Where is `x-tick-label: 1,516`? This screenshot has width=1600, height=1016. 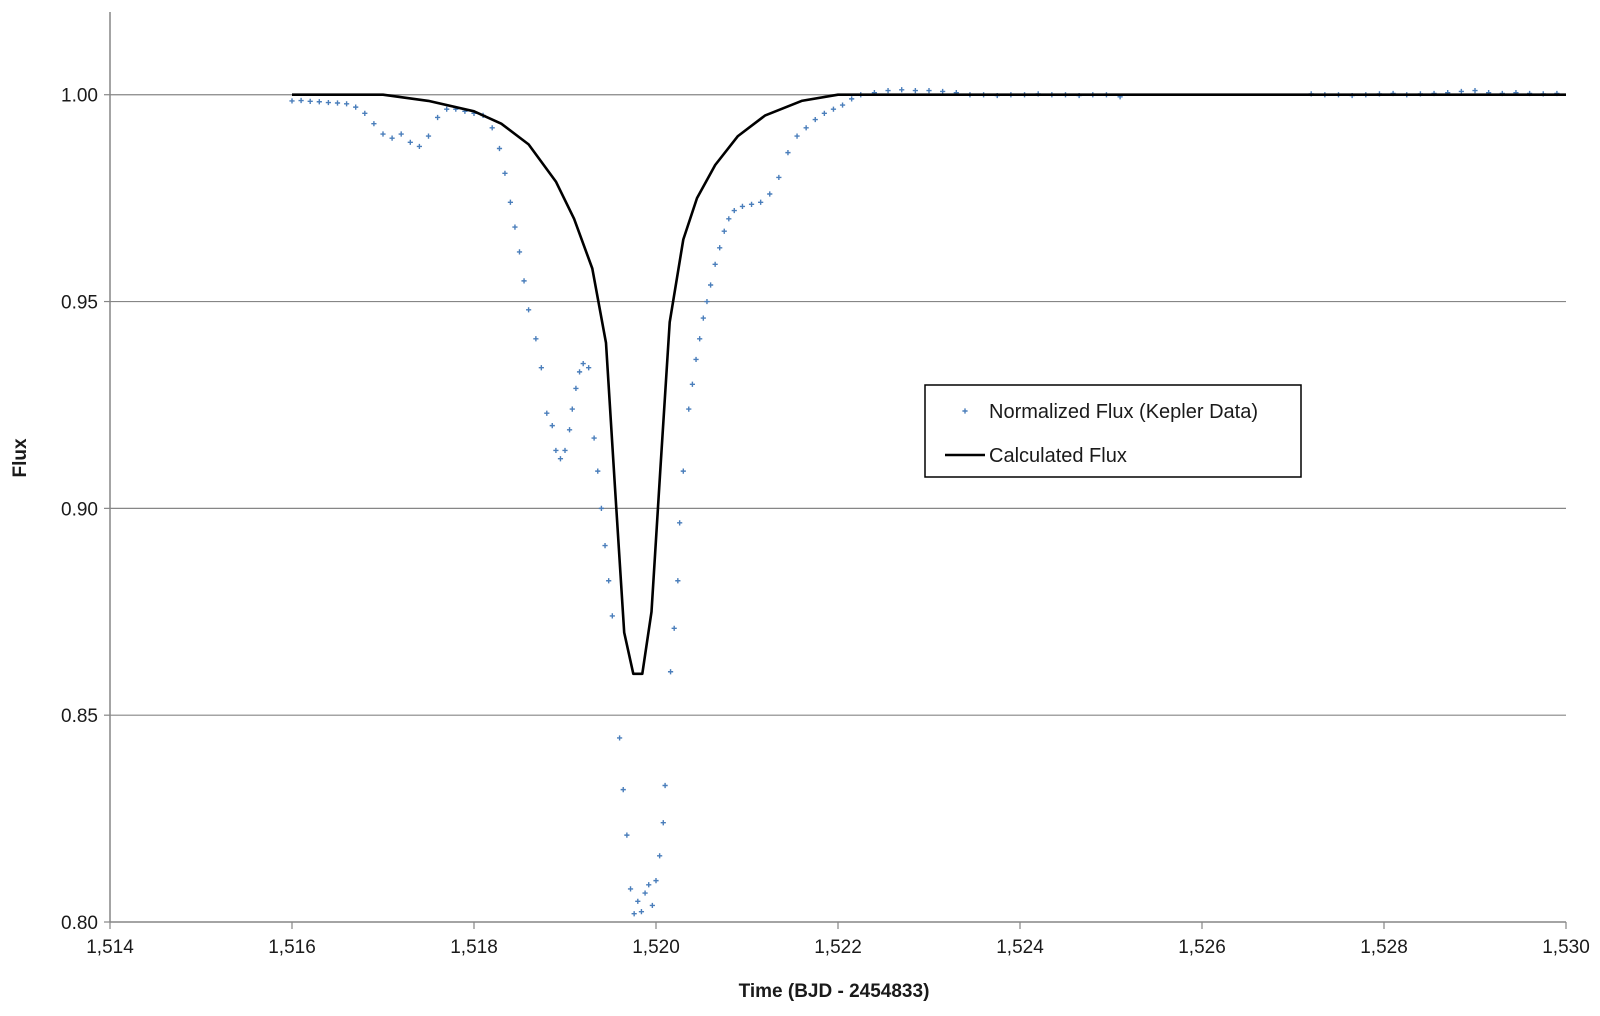
x-tick-label: 1,516 is located at coordinates (292, 947).